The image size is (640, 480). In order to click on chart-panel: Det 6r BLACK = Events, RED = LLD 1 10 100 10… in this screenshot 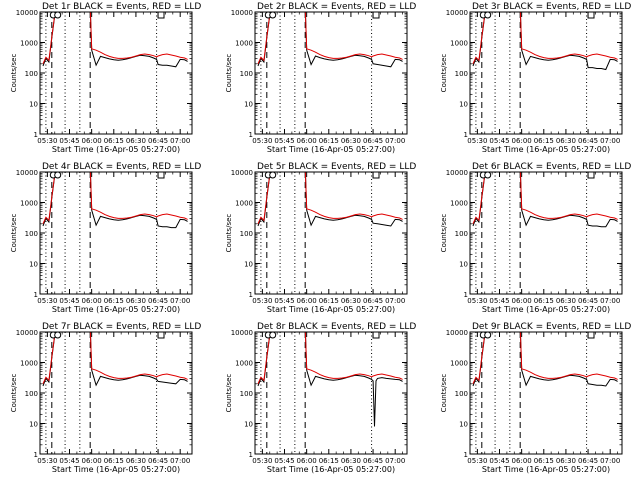, I will do `click(535, 238)`.